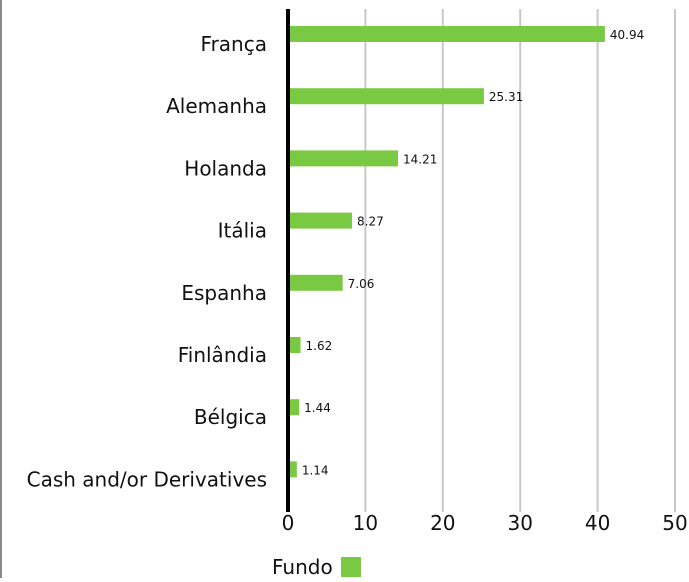  What do you see at coordinates (288, 523) in the screenshot?
I see `x-tick-label: 0` at bounding box center [288, 523].